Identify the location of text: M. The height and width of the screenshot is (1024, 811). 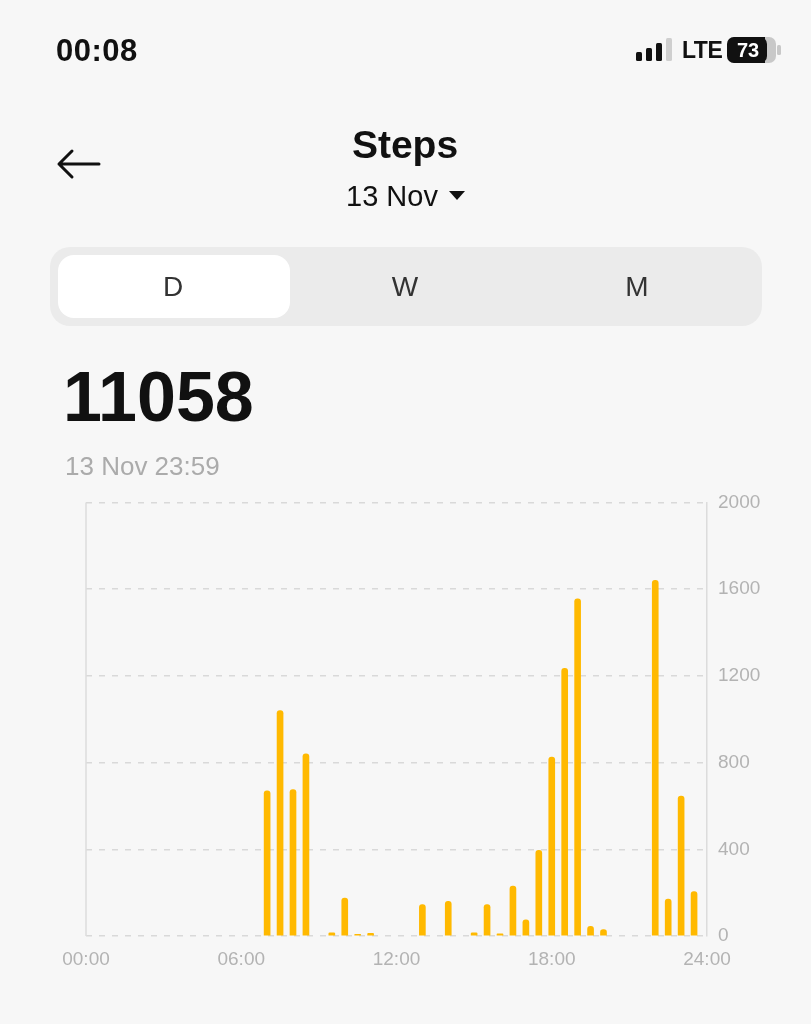
(637, 286).